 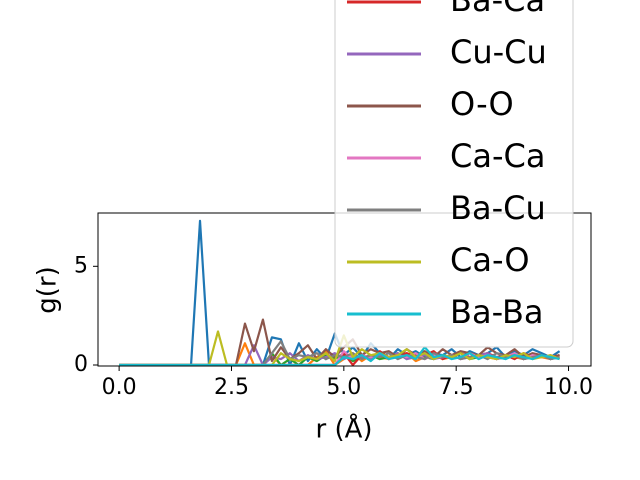 I want to click on x-tick-label: 0.0, so click(x=119, y=387).